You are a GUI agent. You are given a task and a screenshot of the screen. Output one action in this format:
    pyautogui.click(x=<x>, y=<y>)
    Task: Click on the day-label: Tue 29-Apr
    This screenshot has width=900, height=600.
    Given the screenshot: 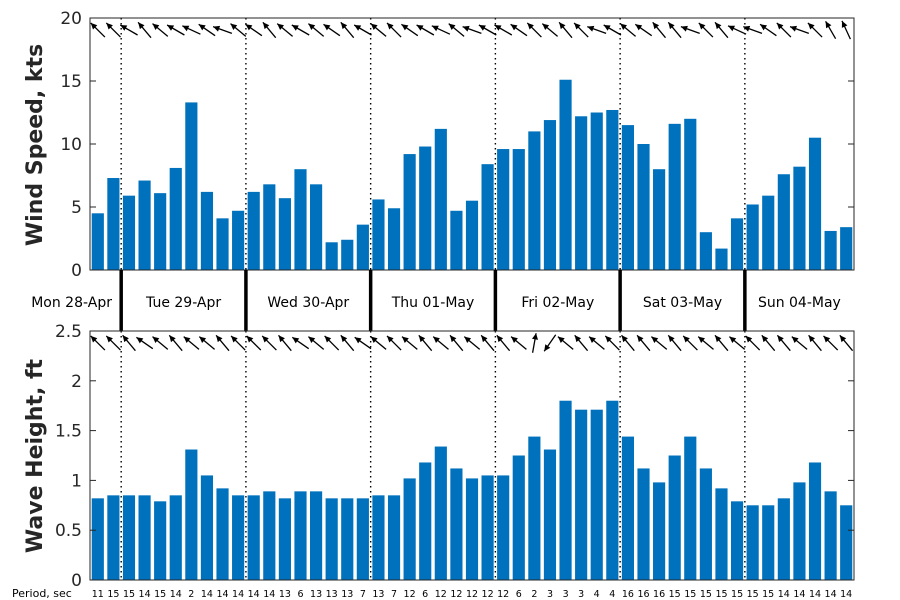 What is the action you would take?
    pyautogui.click(x=183, y=303)
    